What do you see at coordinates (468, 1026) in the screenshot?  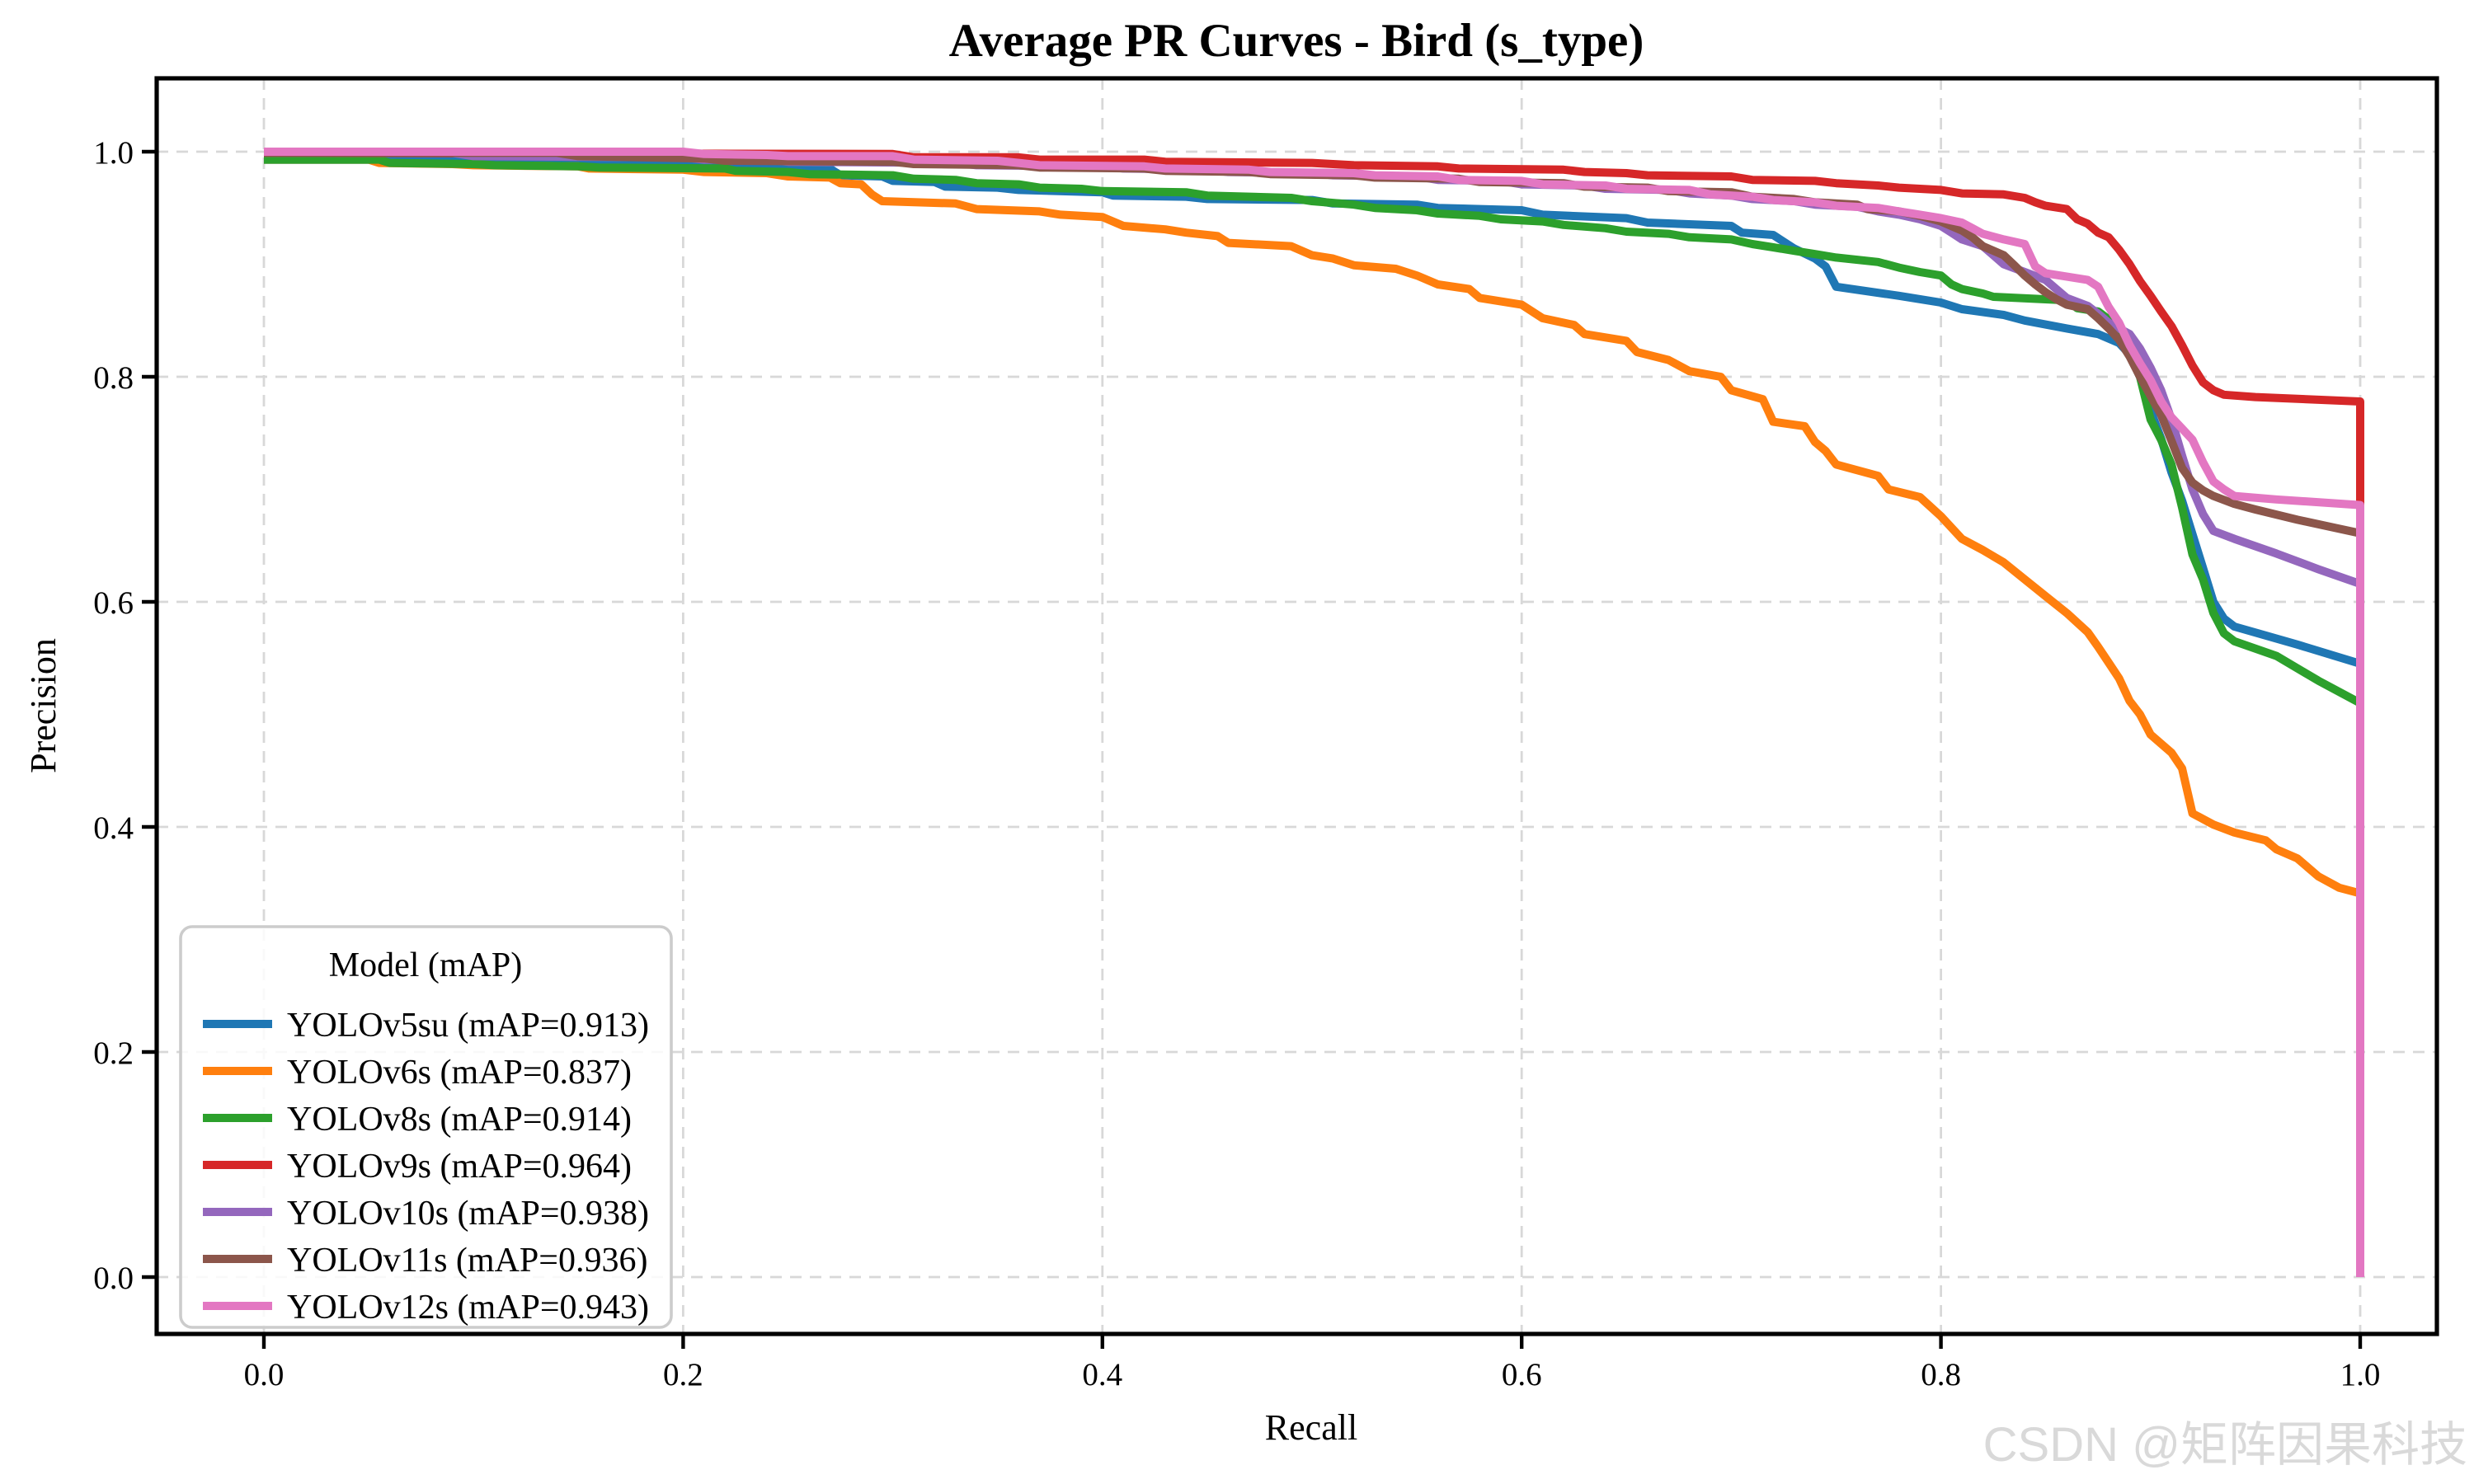 I see `legend-label-yolov5su: YOLOv5su (mAP=0.913)` at bounding box center [468, 1026].